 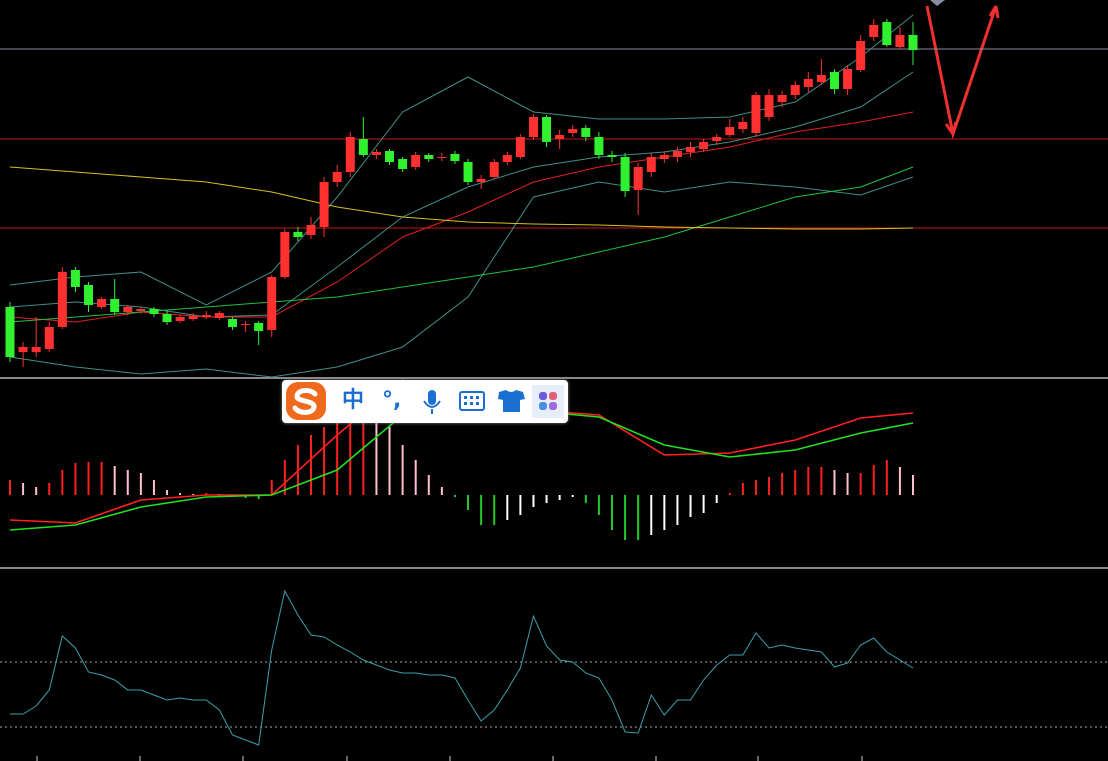 I want to click on marker, so click(x=937, y=3).